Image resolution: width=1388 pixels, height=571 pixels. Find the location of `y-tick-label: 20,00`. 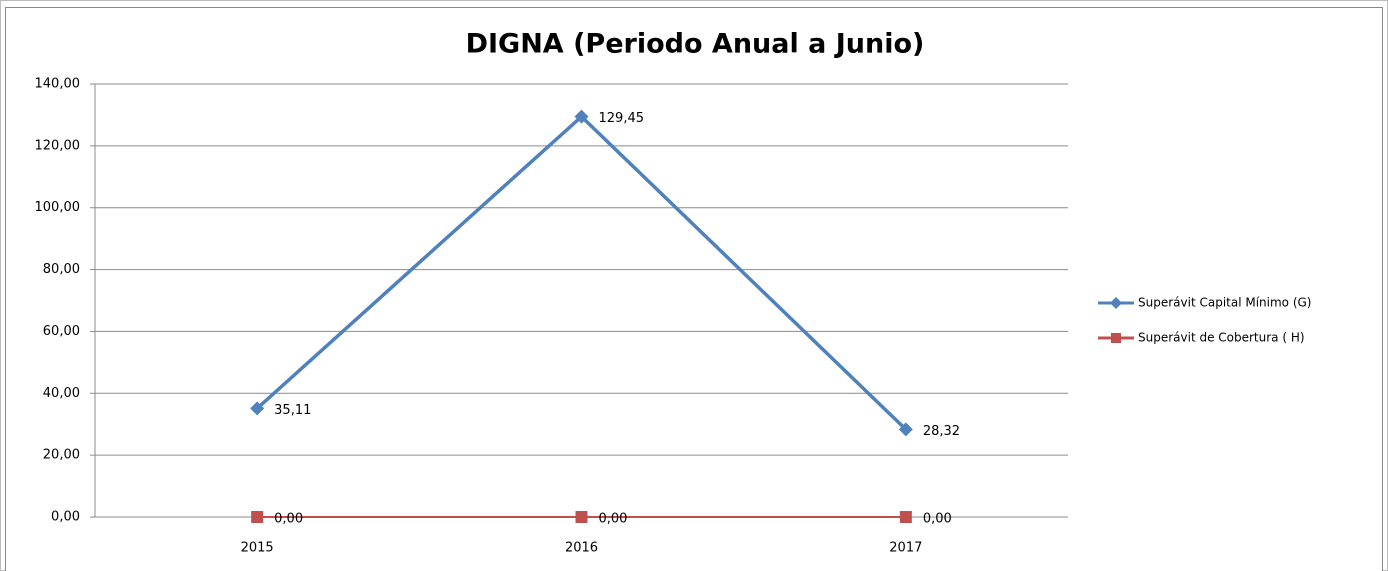

y-tick-label: 20,00 is located at coordinates (61, 455).